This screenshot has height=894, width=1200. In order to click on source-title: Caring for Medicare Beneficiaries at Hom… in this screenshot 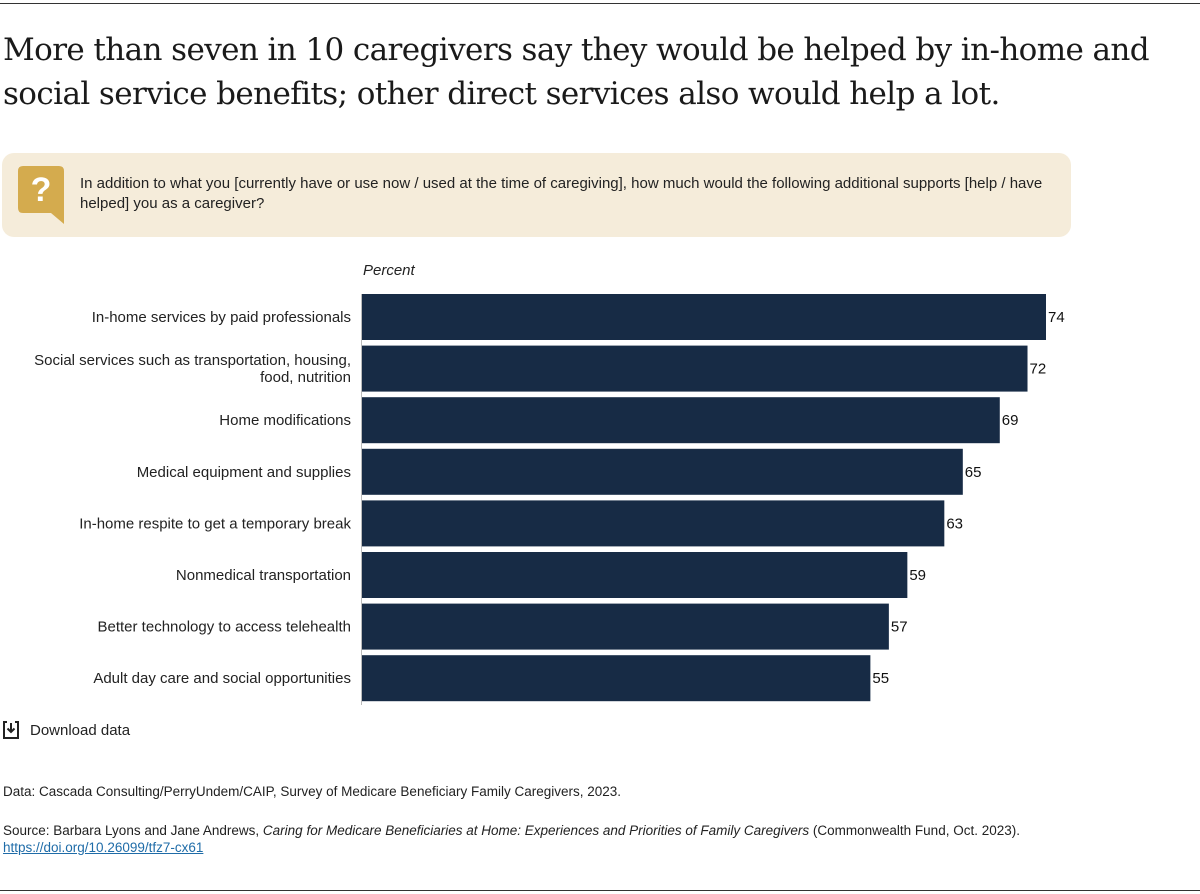, I will do `click(536, 830)`.